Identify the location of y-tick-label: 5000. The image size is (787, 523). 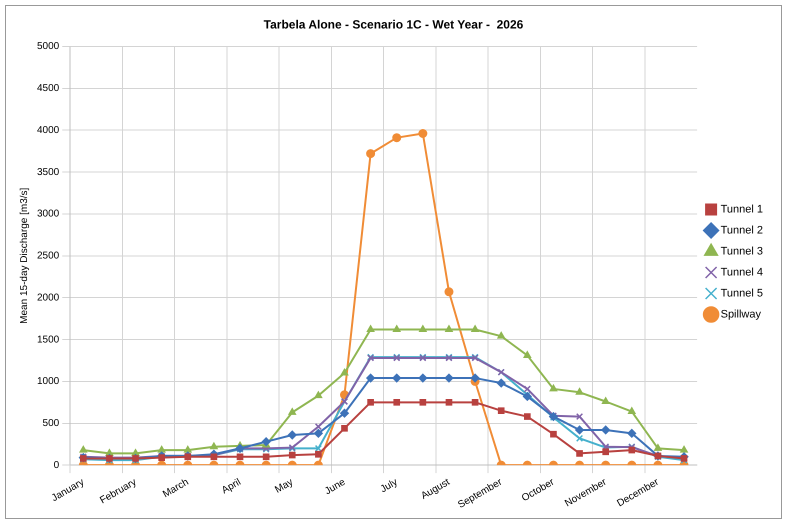
(48, 46).